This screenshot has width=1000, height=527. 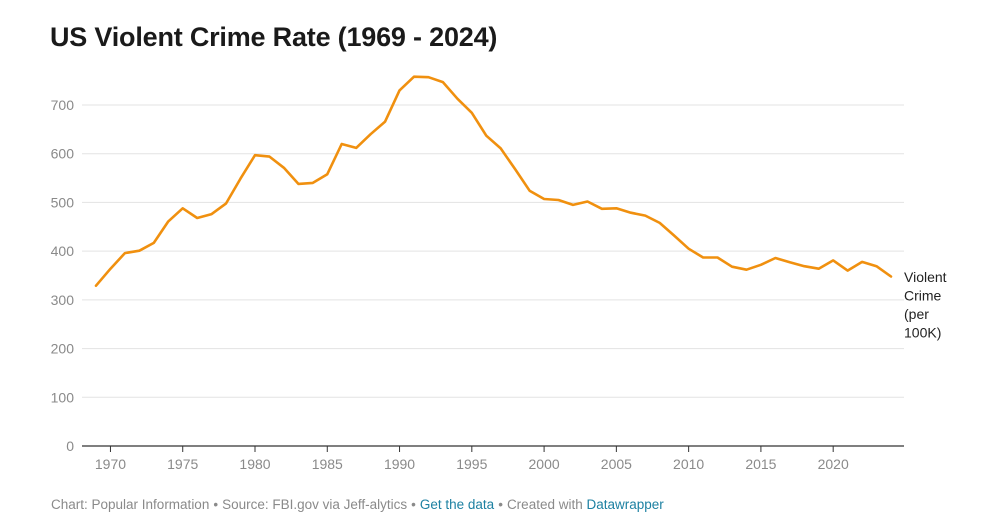 What do you see at coordinates (274, 37) in the screenshot?
I see `chart-title: US Violent Crime Rate (1969 - 2024)` at bounding box center [274, 37].